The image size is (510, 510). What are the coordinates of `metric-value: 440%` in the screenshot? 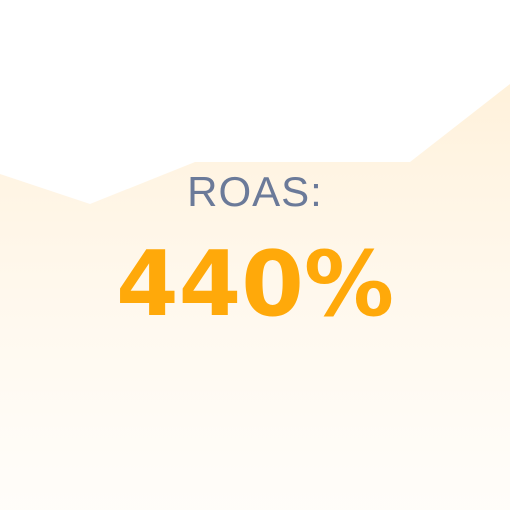 It's located at (255, 284).